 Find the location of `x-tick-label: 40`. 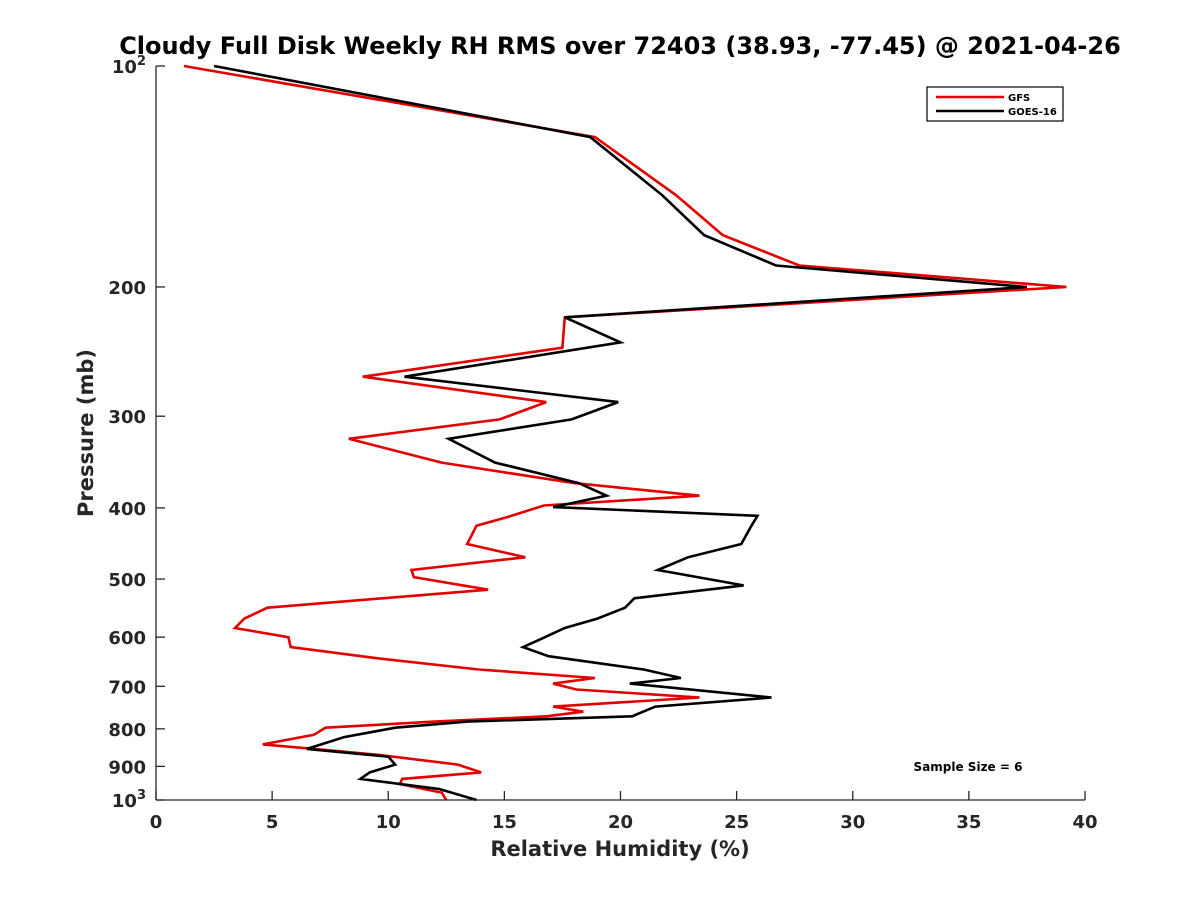

x-tick-label: 40 is located at coordinates (1084, 822).